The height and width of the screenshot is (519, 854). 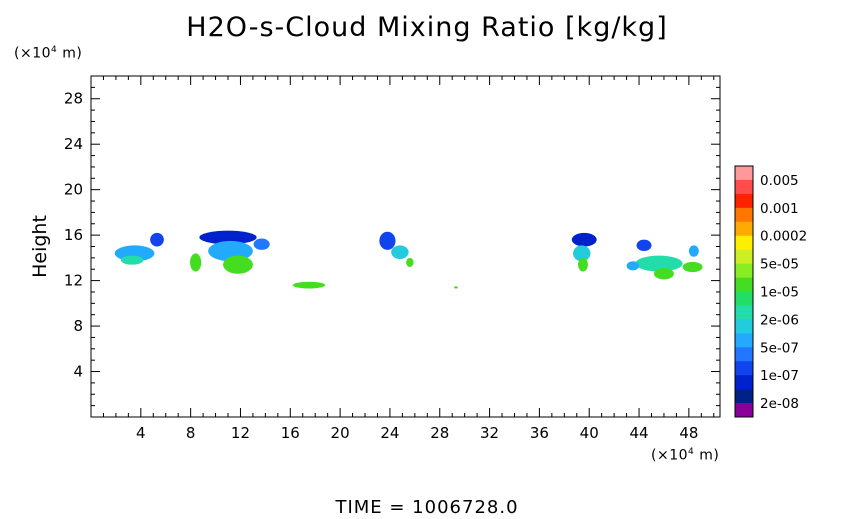 What do you see at coordinates (40, 246) in the screenshot?
I see `y-axis-label: Height` at bounding box center [40, 246].